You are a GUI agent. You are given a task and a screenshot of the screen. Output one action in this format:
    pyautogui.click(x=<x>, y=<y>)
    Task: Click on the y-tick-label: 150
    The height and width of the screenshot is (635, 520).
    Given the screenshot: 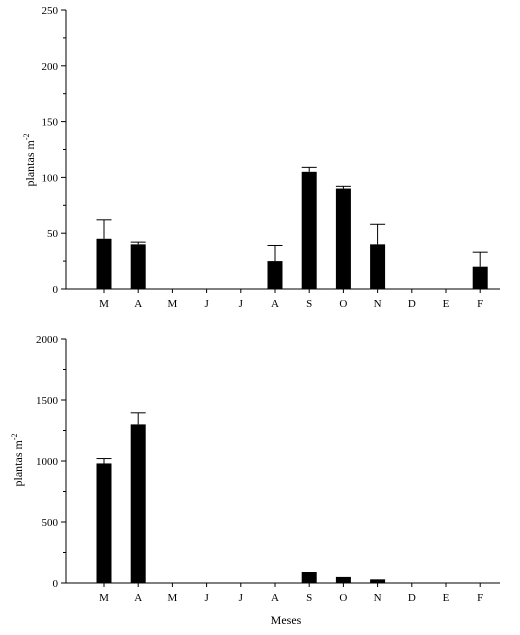 What is the action you would take?
    pyautogui.click(x=50, y=123)
    